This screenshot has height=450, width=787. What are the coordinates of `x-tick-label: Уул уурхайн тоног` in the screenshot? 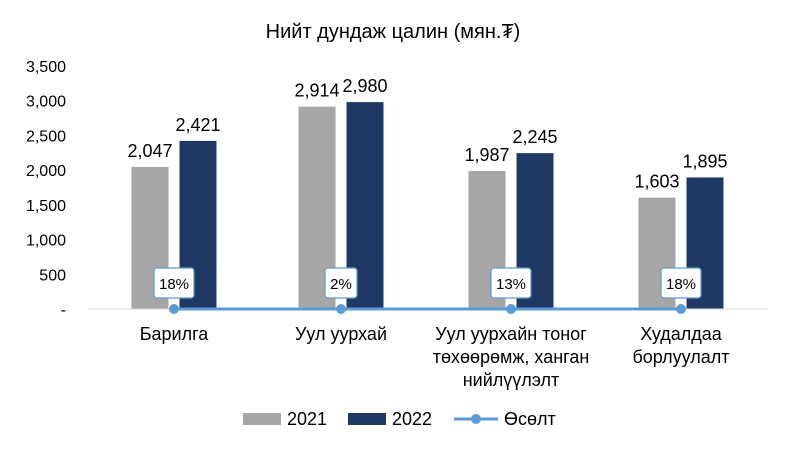 It's located at (511, 334).